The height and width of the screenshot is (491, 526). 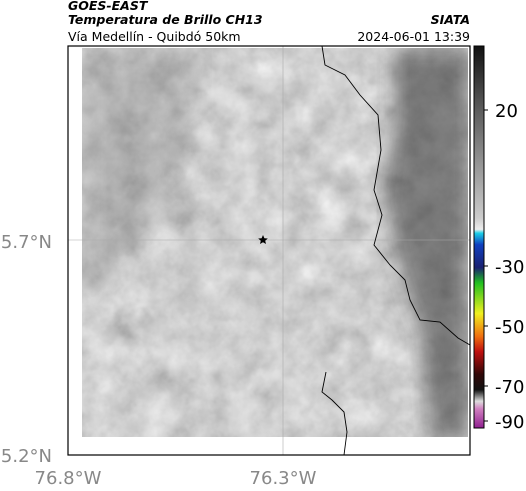 I want to click on subtitle: Temperatura de Brillo CH13, so click(x=165, y=19).